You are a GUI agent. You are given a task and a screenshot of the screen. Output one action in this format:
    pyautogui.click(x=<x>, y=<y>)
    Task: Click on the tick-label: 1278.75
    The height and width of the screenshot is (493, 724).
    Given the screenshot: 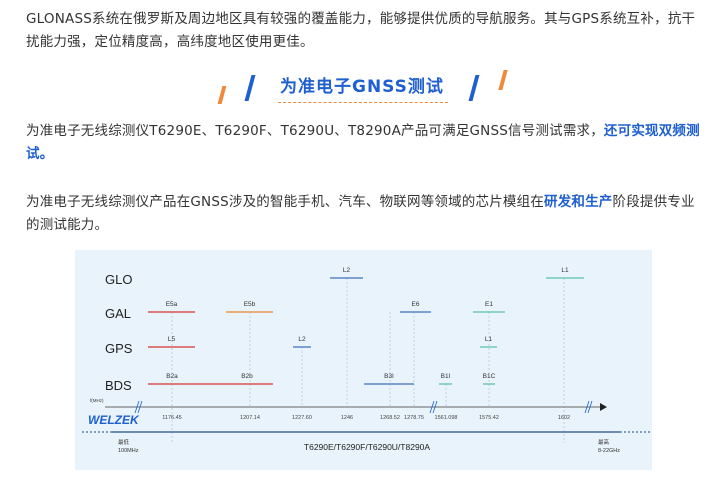 What is the action you would take?
    pyautogui.click(x=414, y=418)
    